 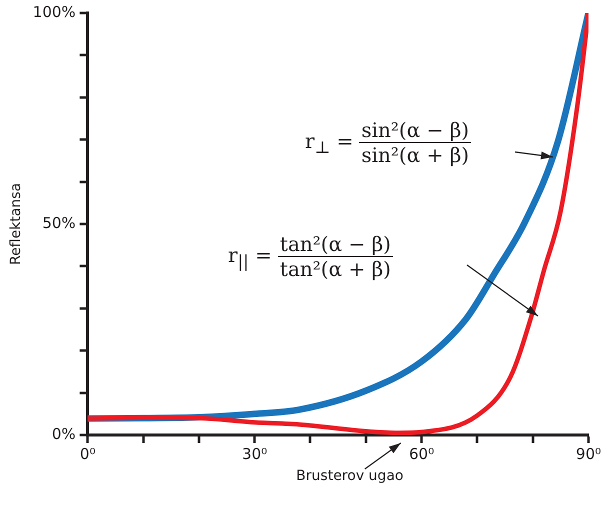 I want to click on y-tick-label: 100%, so click(x=54, y=11).